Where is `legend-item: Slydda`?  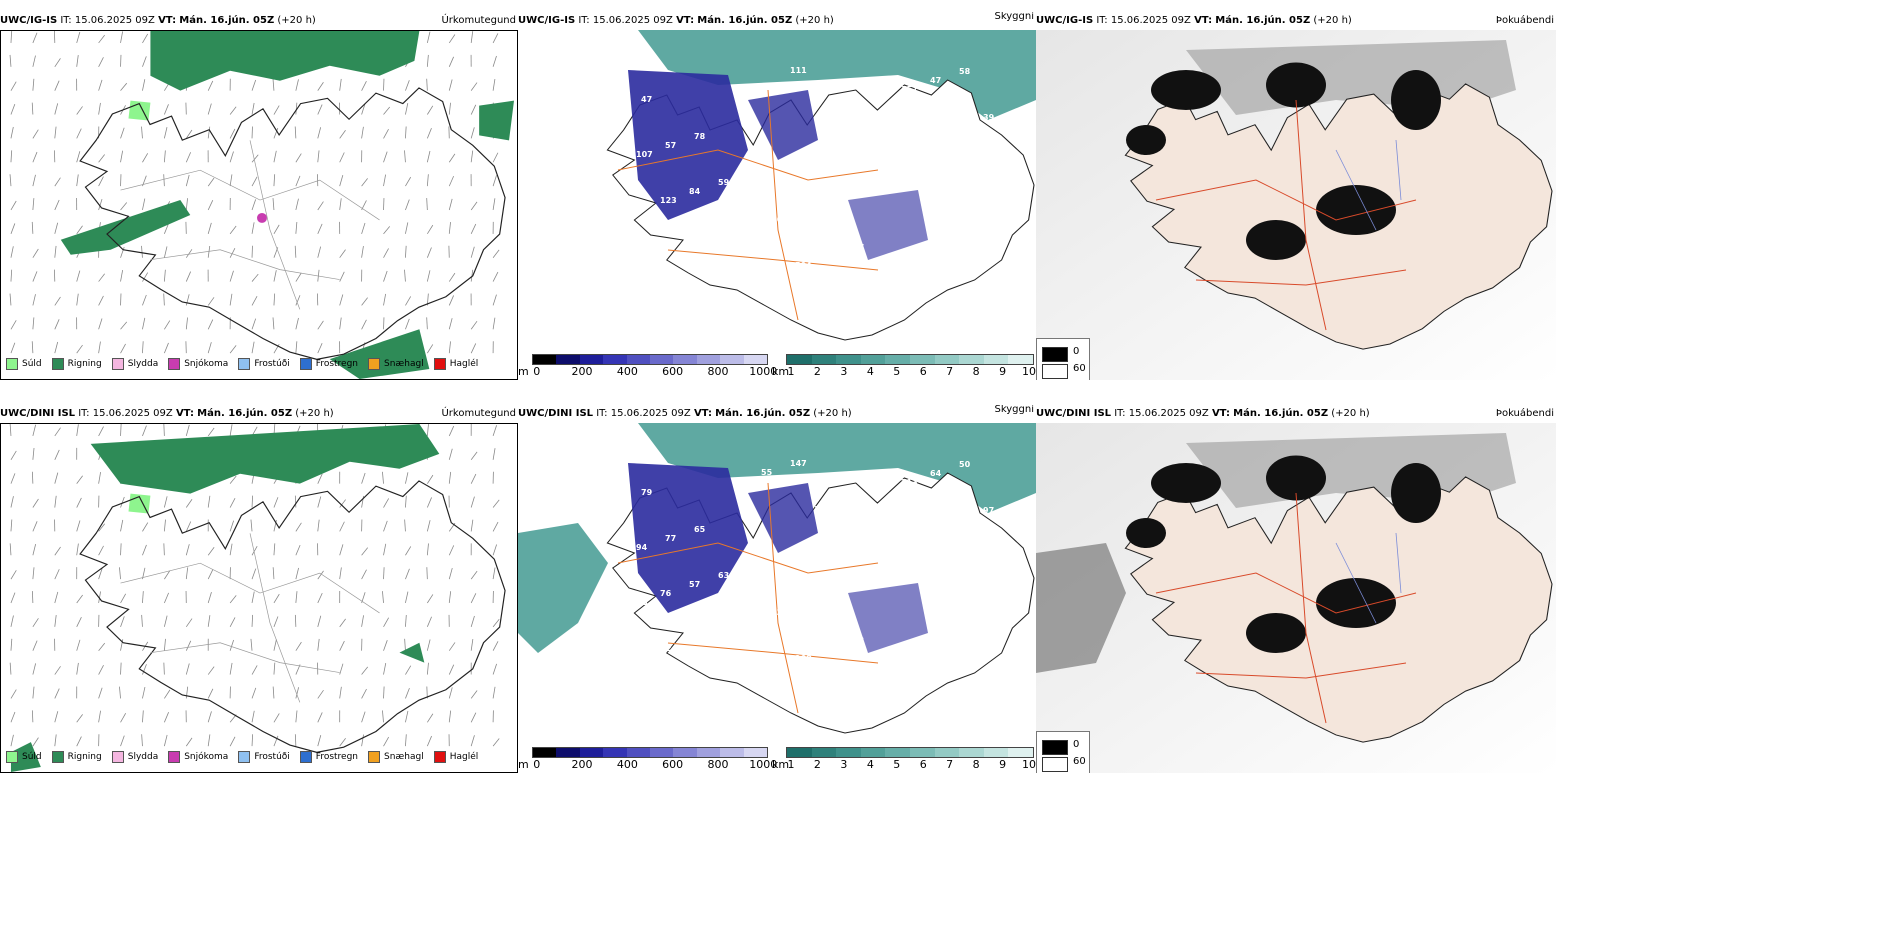
legend-item: Slydda is located at coordinates (134, 364).